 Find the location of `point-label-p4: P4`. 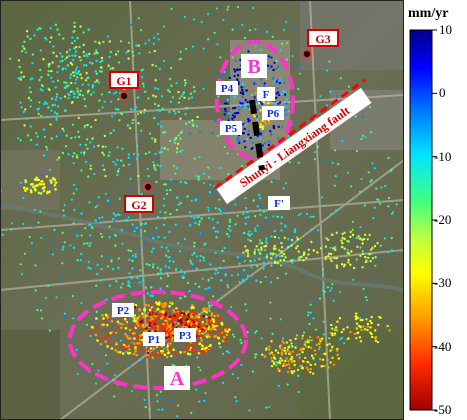

point-label-p4: P4 is located at coordinates (227, 88).